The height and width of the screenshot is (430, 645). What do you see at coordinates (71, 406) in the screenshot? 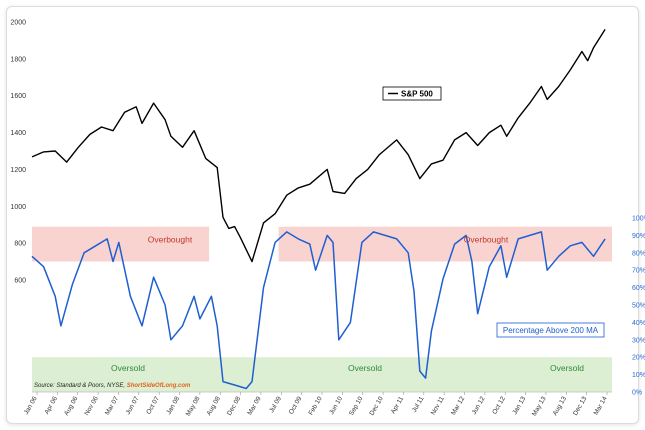
I see `x-tick-label: Aug 06` at bounding box center [71, 406].